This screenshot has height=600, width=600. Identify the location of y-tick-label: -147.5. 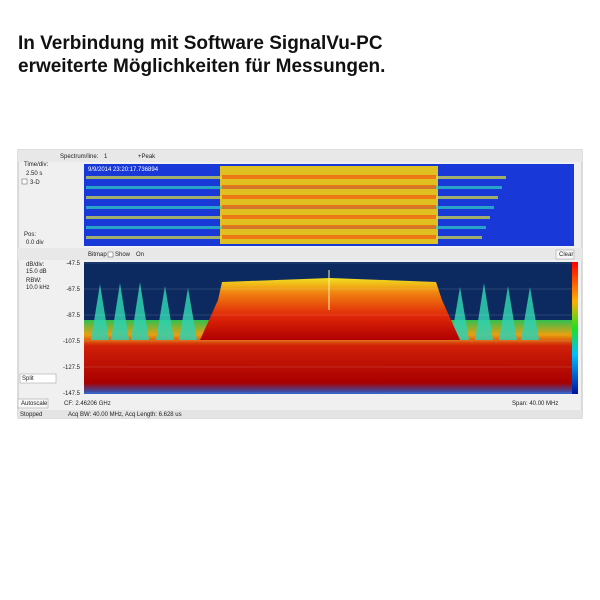
(72, 394).